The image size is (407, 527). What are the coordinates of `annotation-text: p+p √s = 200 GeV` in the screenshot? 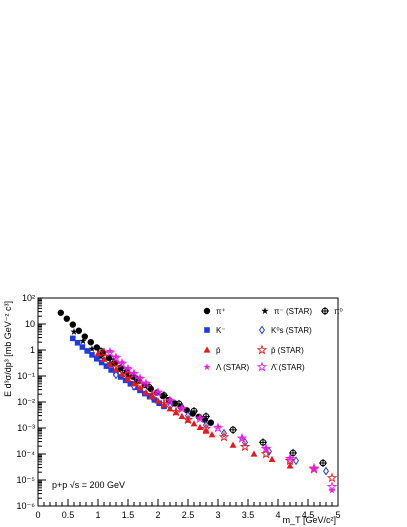 It's located at (88, 485).